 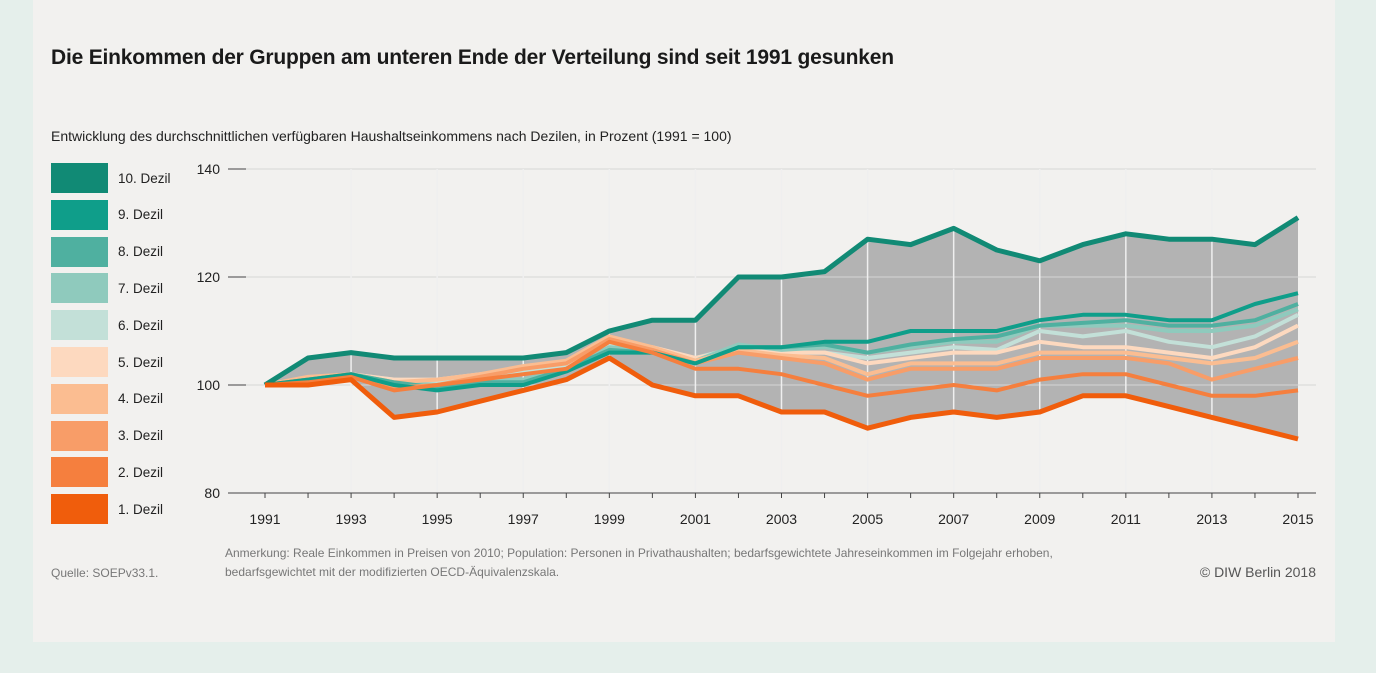 I want to click on x-tick-label: 2007, so click(x=953, y=519).